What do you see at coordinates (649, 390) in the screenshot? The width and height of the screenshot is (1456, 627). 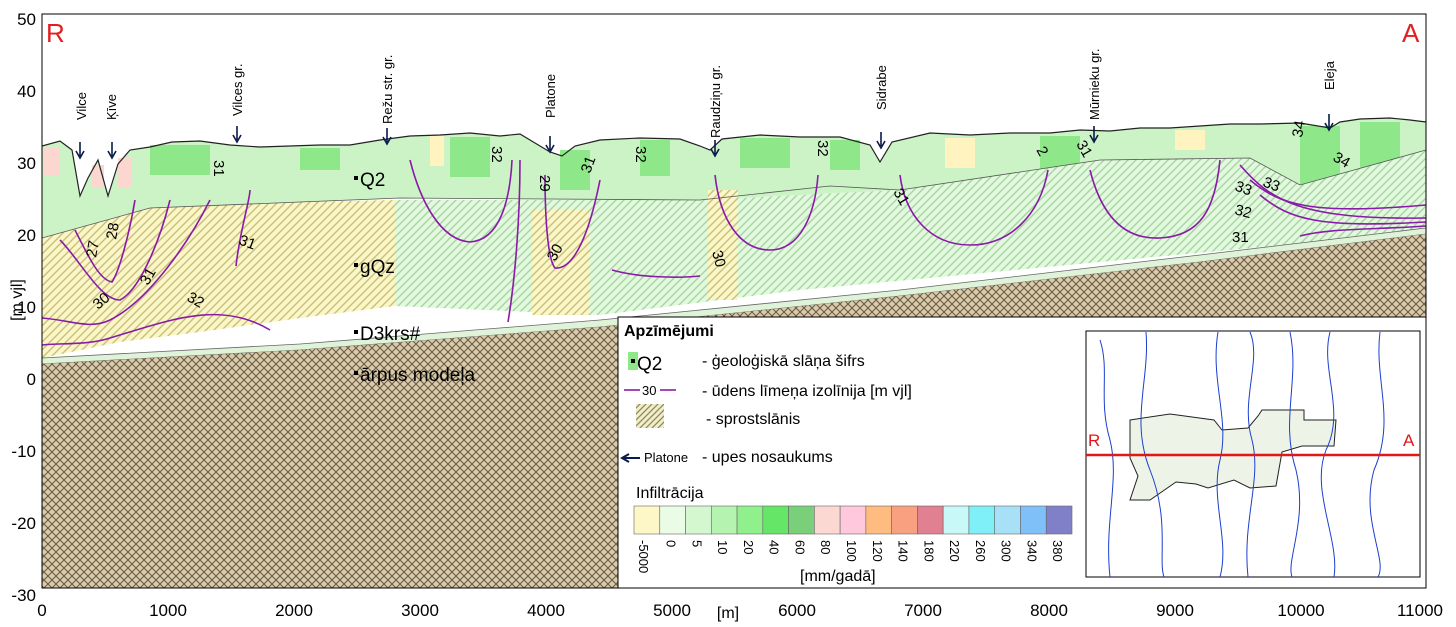 I see `legend-symbol-isoline: 30` at bounding box center [649, 390].